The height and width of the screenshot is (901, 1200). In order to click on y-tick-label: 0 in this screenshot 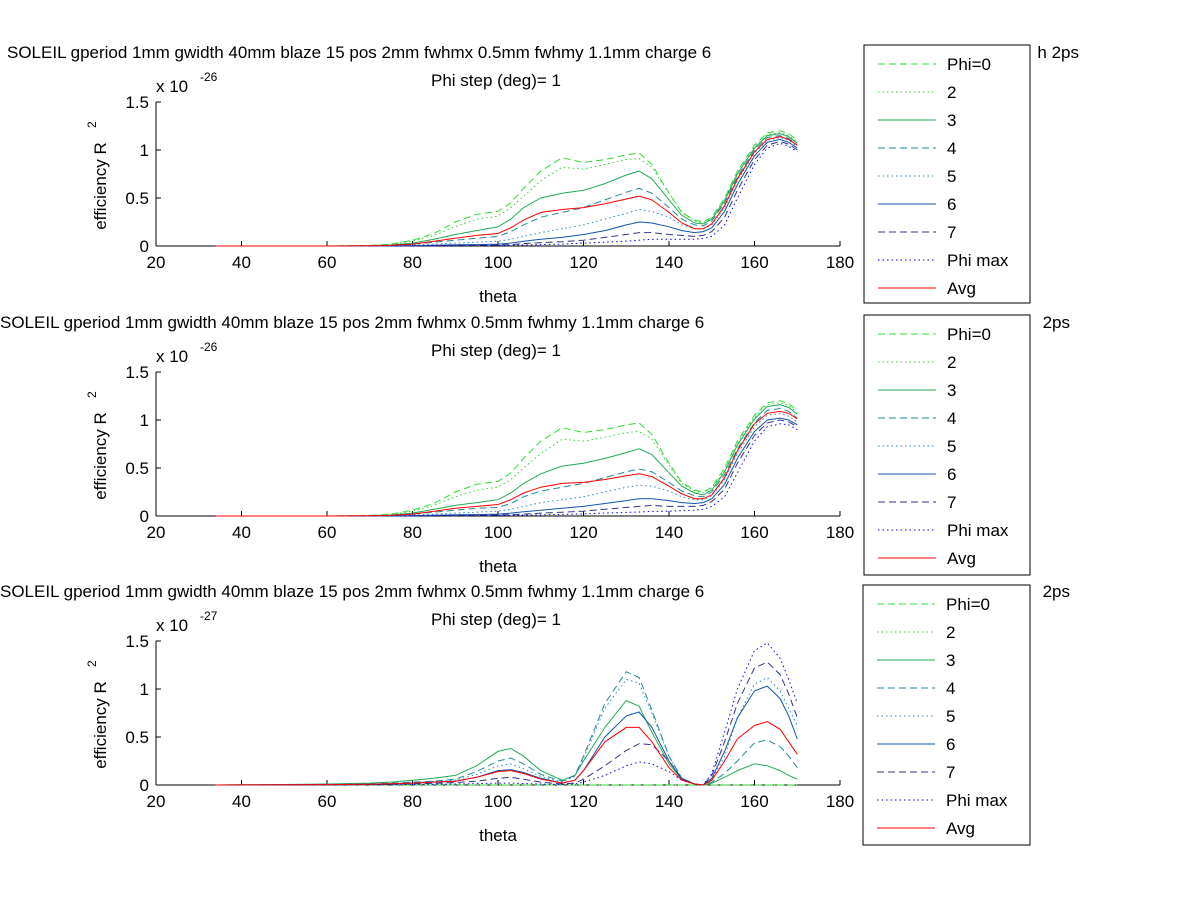, I will do `click(144, 516)`.